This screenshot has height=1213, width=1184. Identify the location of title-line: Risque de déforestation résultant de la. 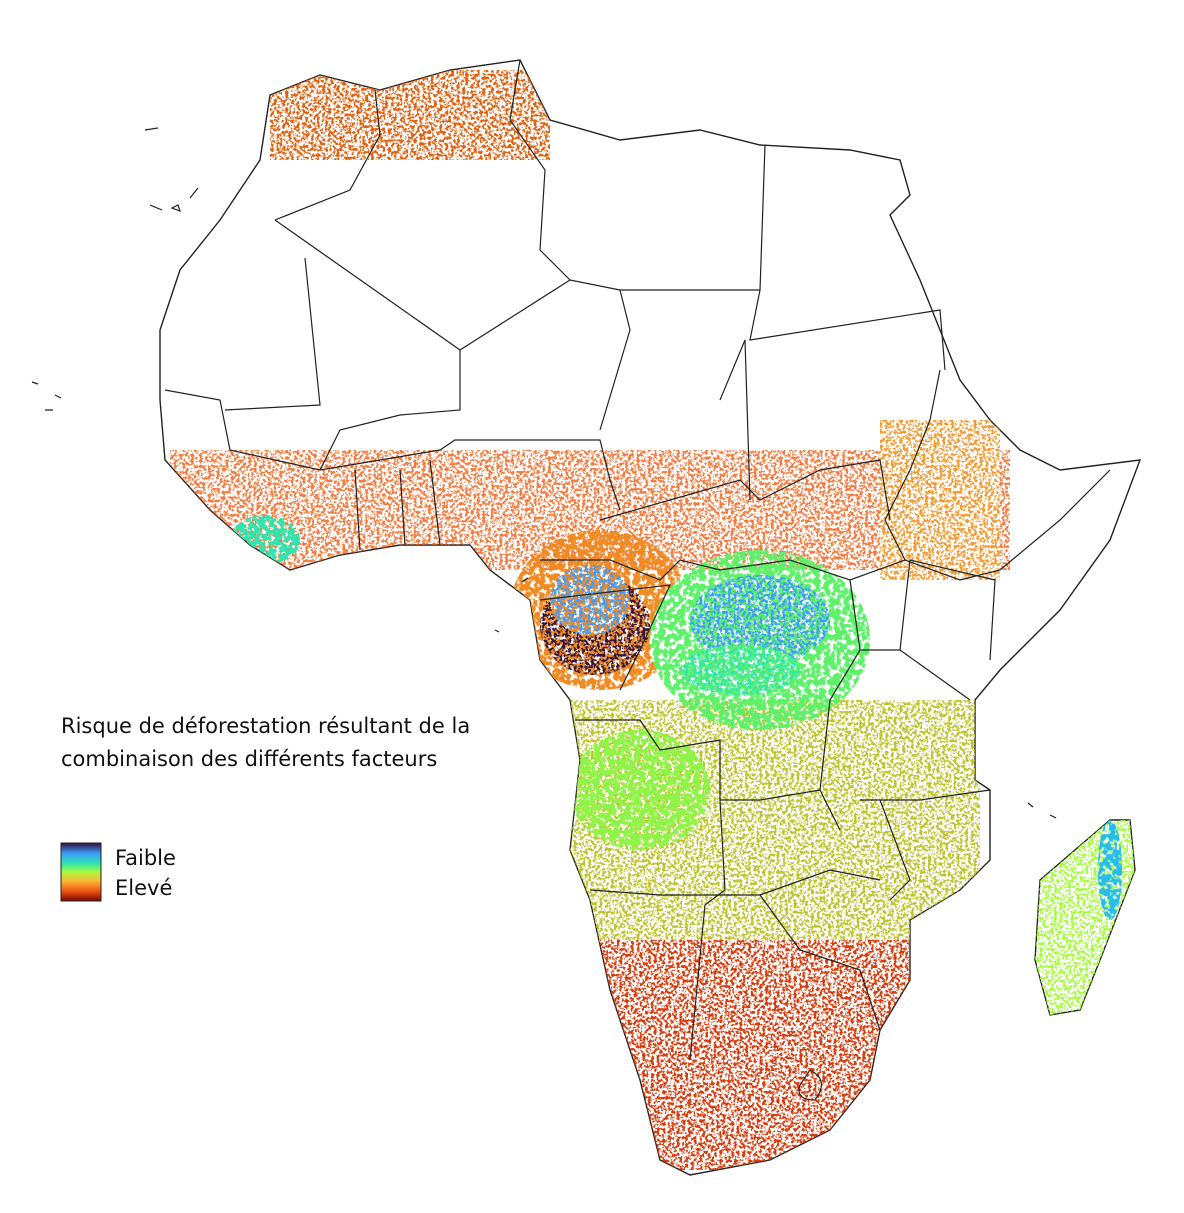
(265, 726).